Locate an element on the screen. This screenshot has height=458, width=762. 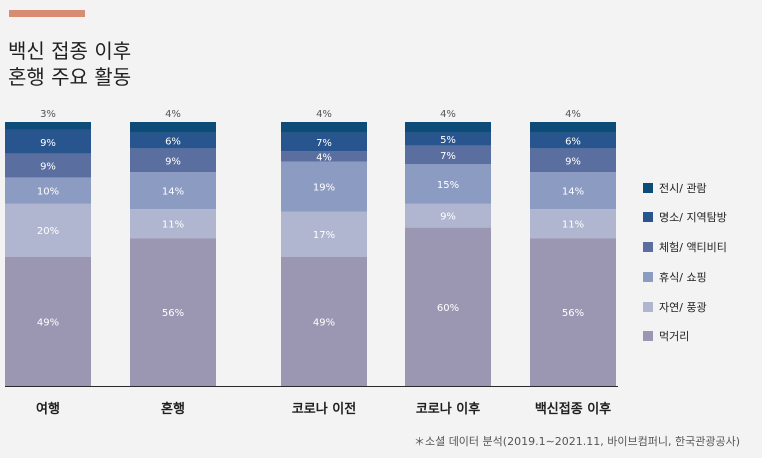
legend-label: 자연/ 풍광 is located at coordinates (683, 307).